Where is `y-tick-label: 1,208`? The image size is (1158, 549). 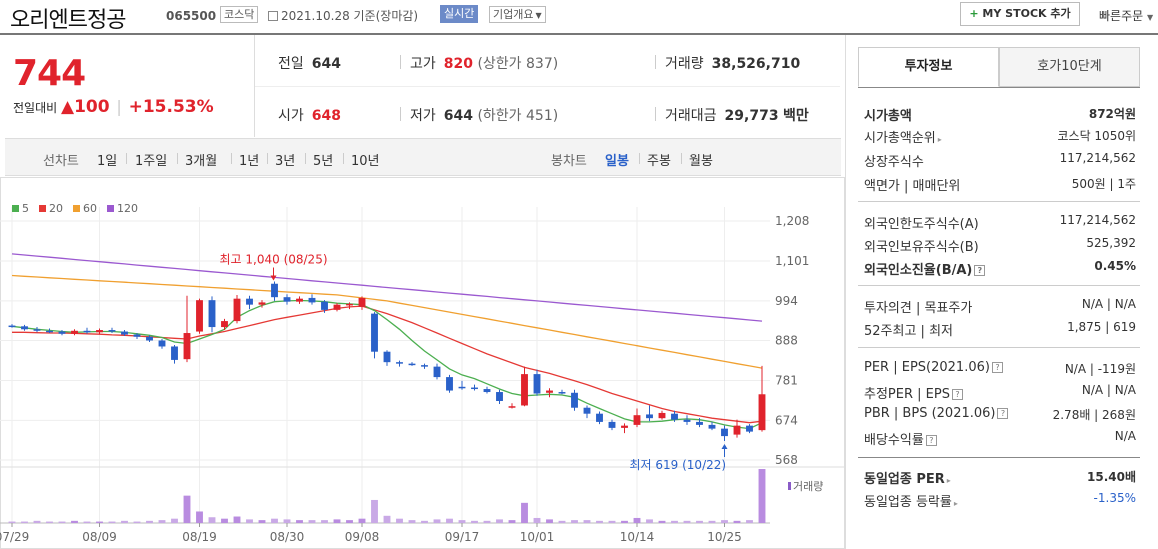
y-tick-label: 1,208 is located at coordinates (792, 221).